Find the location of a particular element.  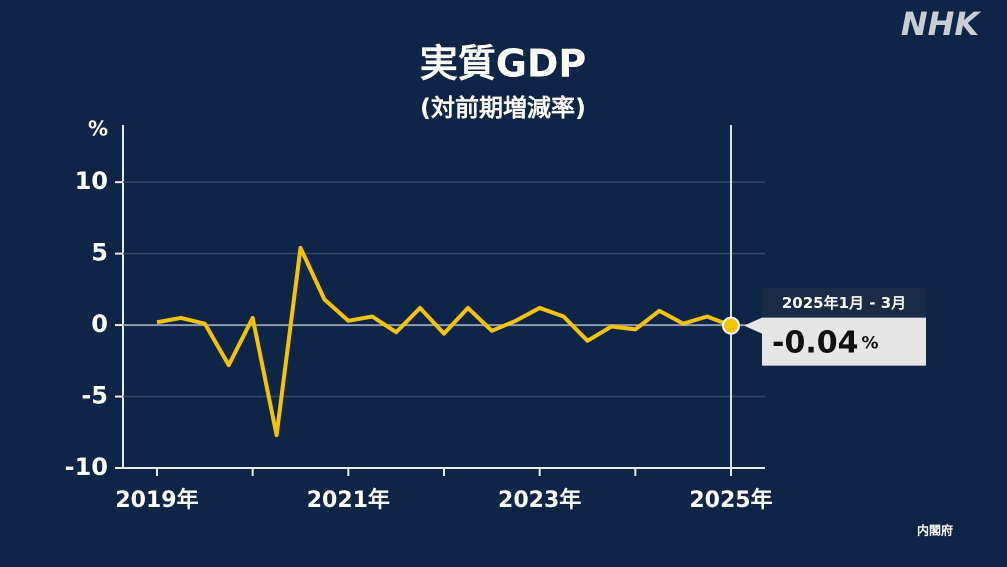

callout-value-unit: % is located at coordinates (869, 344).